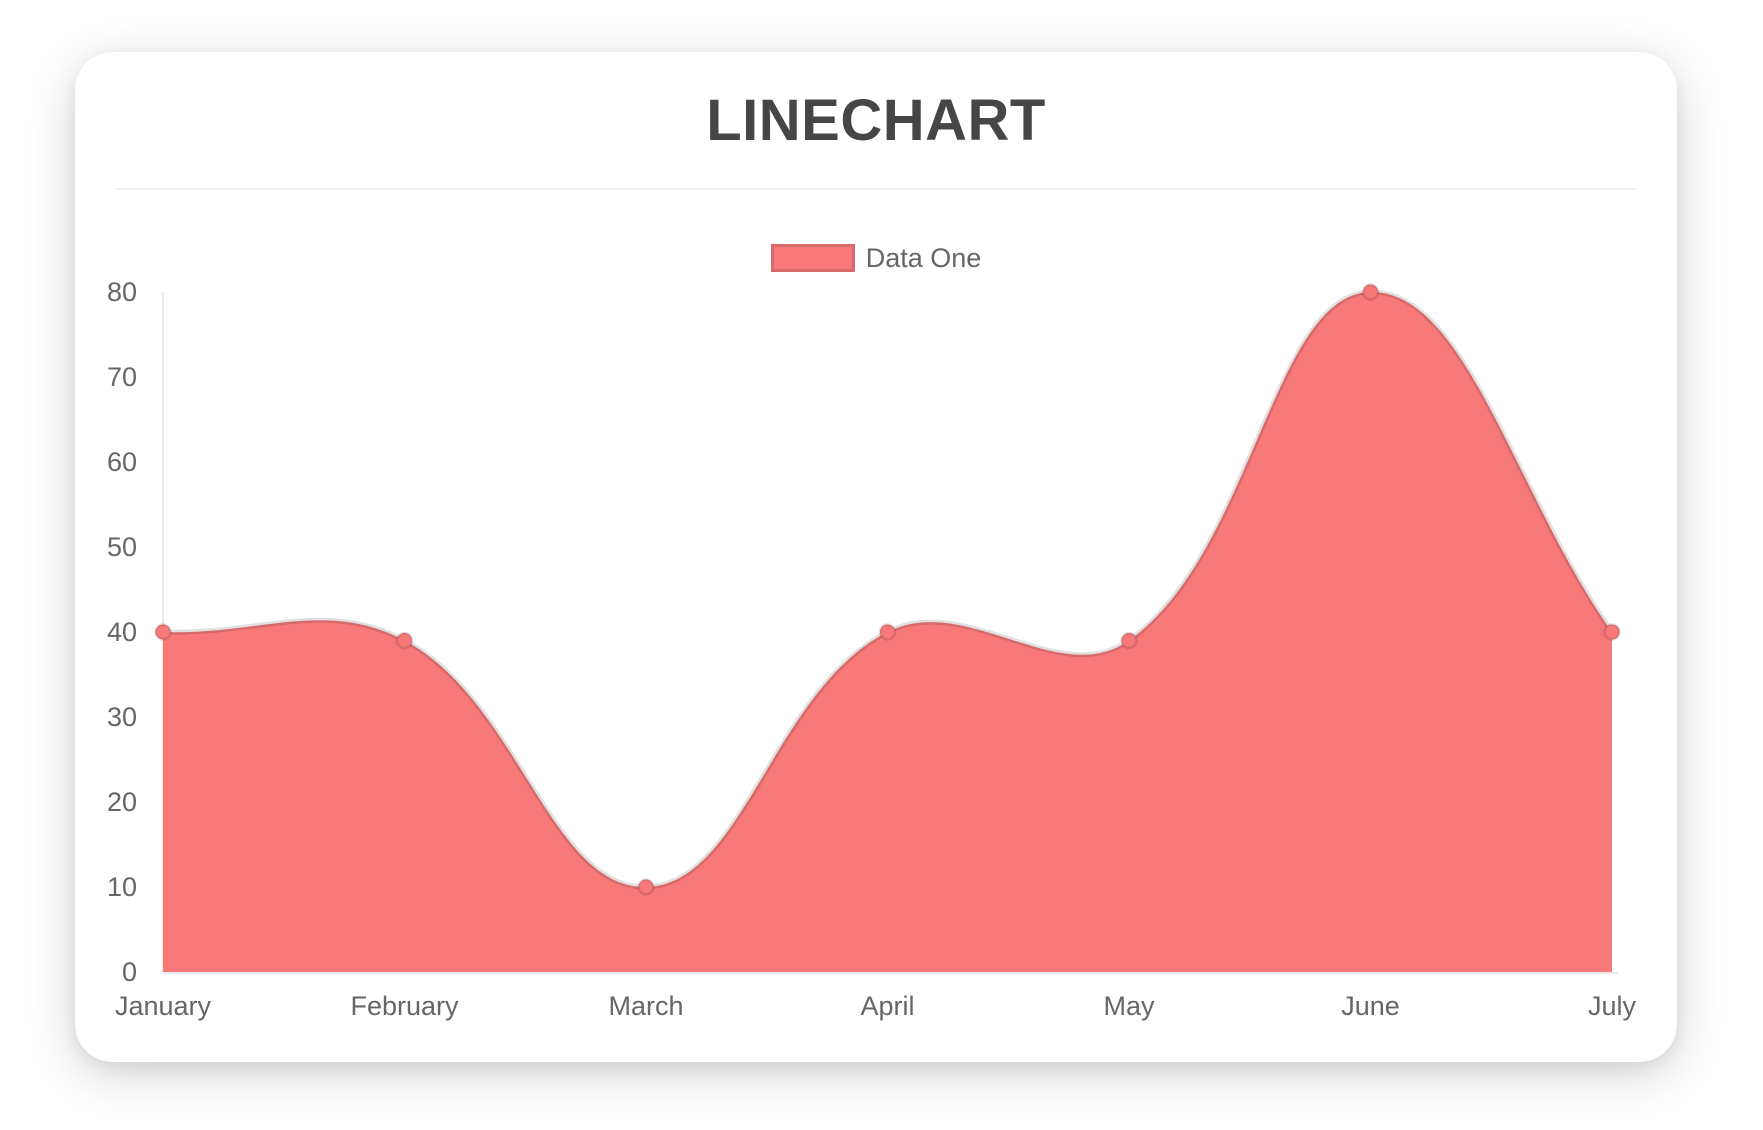 The width and height of the screenshot is (1763, 1130). I want to click on y-tick-label: 60, so click(122, 462).